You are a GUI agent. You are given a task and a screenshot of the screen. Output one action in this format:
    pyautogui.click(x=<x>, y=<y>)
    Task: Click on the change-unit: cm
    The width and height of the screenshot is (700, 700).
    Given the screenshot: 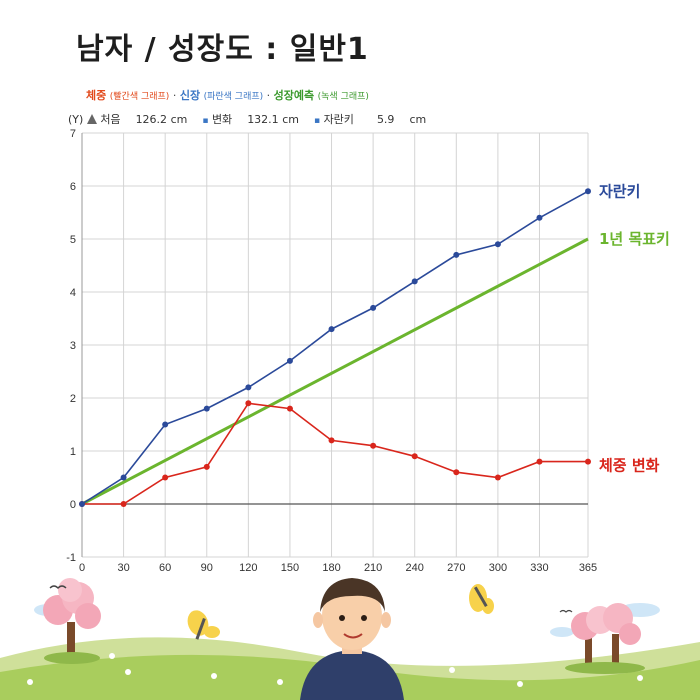 What is the action you would take?
    pyautogui.click(x=290, y=119)
    